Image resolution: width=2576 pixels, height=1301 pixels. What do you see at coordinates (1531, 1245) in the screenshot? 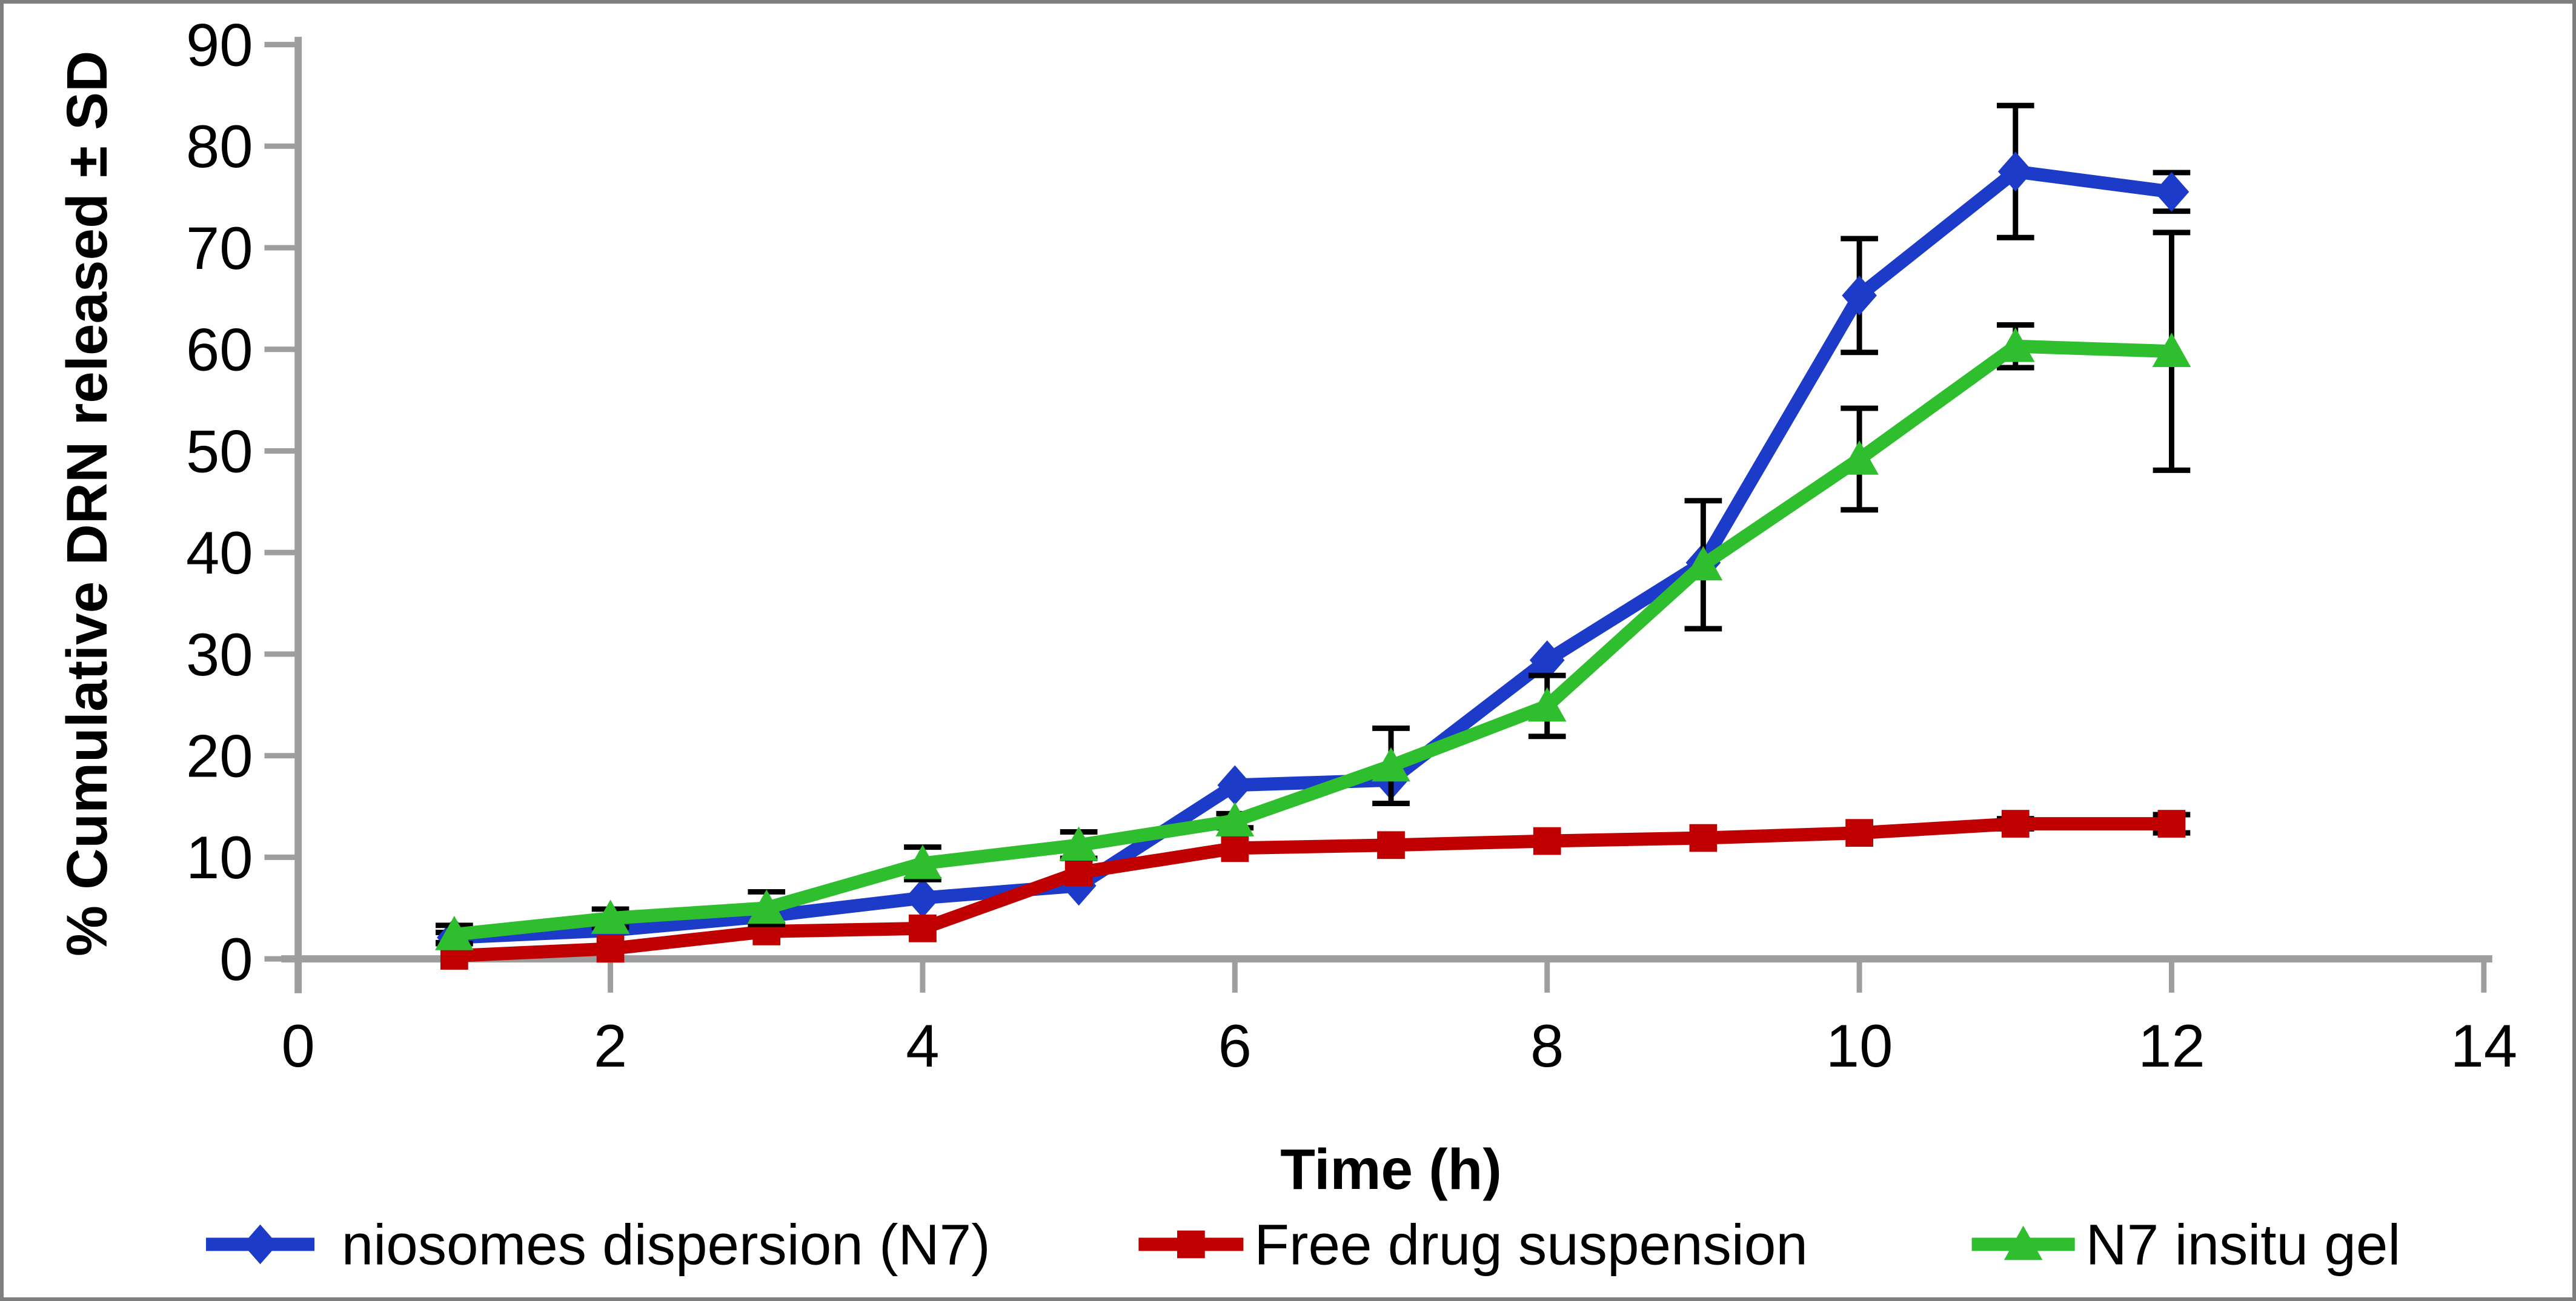
I see `legend-label-free-drug: Free drug suspension` at bounding box center [1531, 1245].